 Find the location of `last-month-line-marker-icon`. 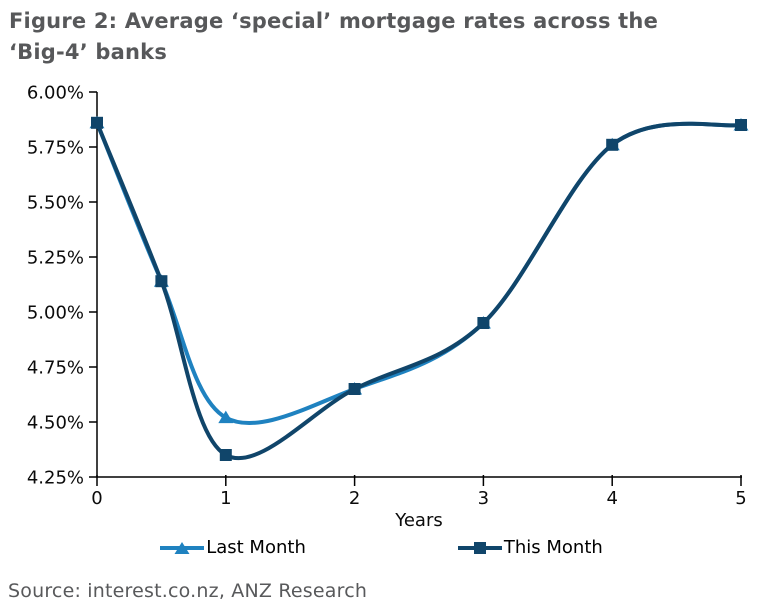

last-month-line-marker-icon is located at coordinates (182, 548).